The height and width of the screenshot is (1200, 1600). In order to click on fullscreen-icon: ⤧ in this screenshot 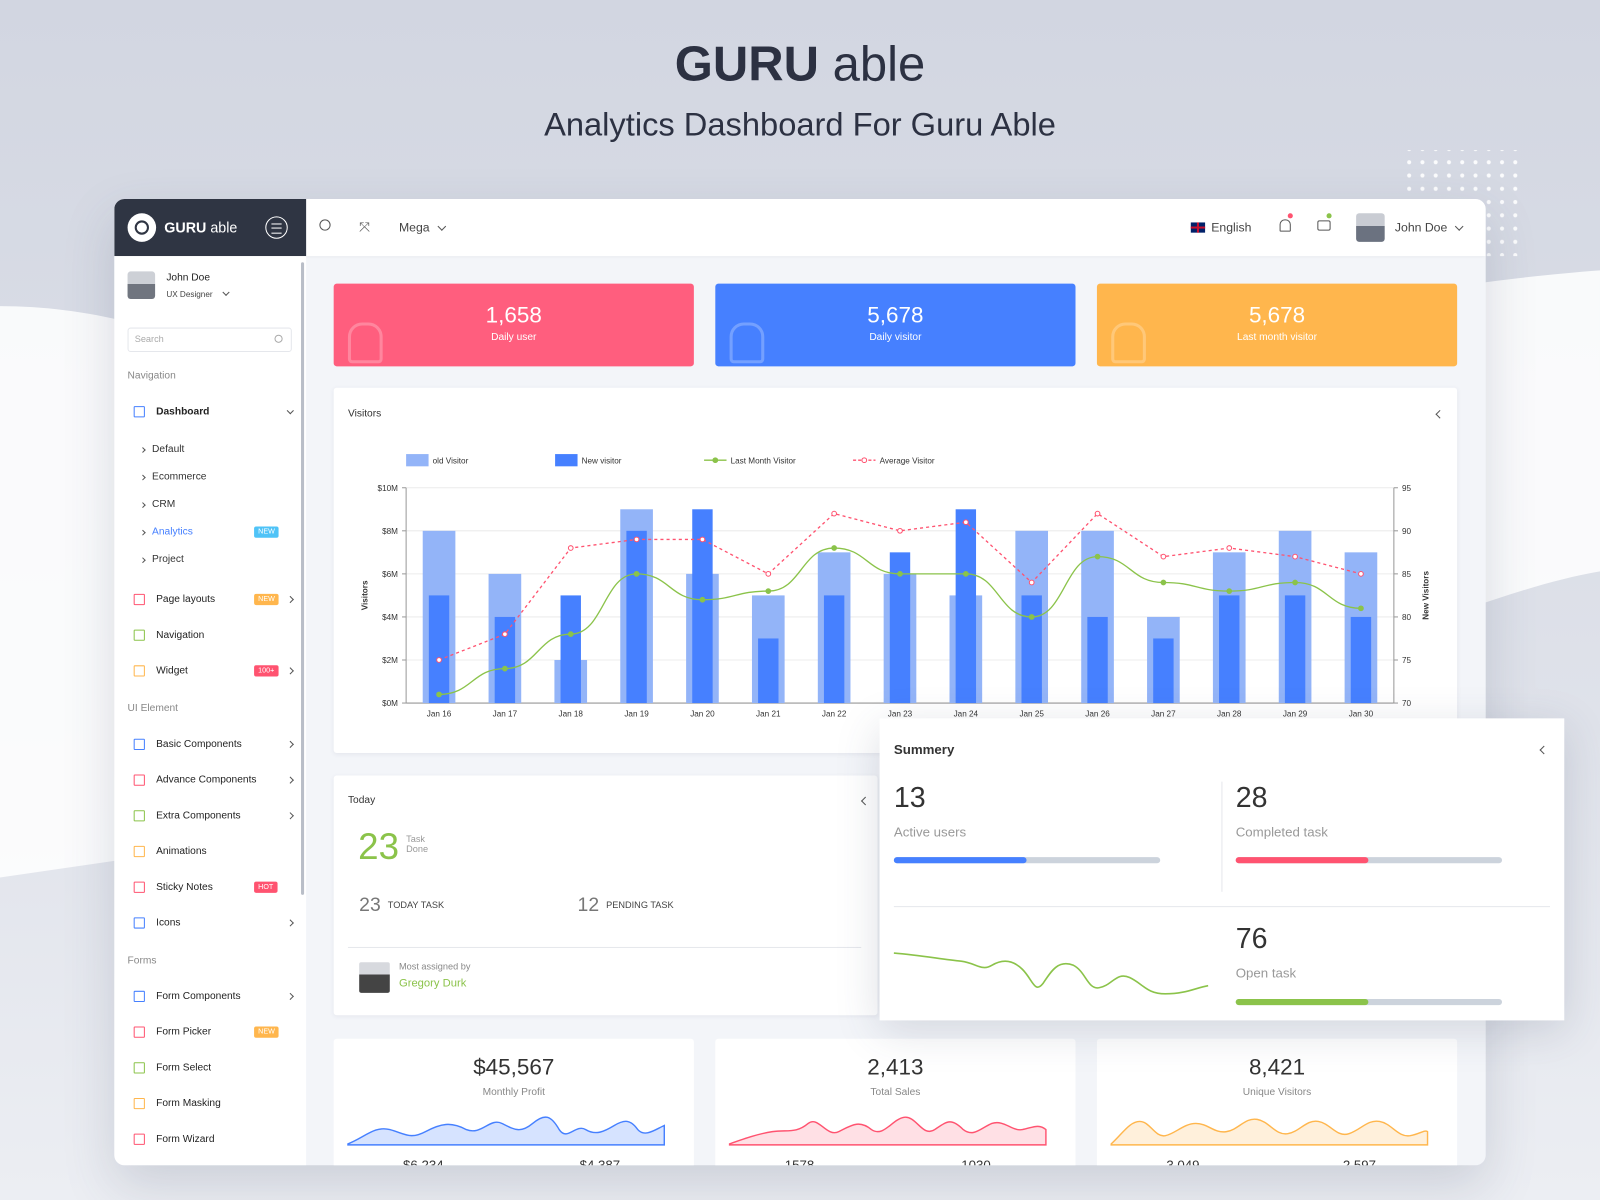, I will do `click(364, 227)`.